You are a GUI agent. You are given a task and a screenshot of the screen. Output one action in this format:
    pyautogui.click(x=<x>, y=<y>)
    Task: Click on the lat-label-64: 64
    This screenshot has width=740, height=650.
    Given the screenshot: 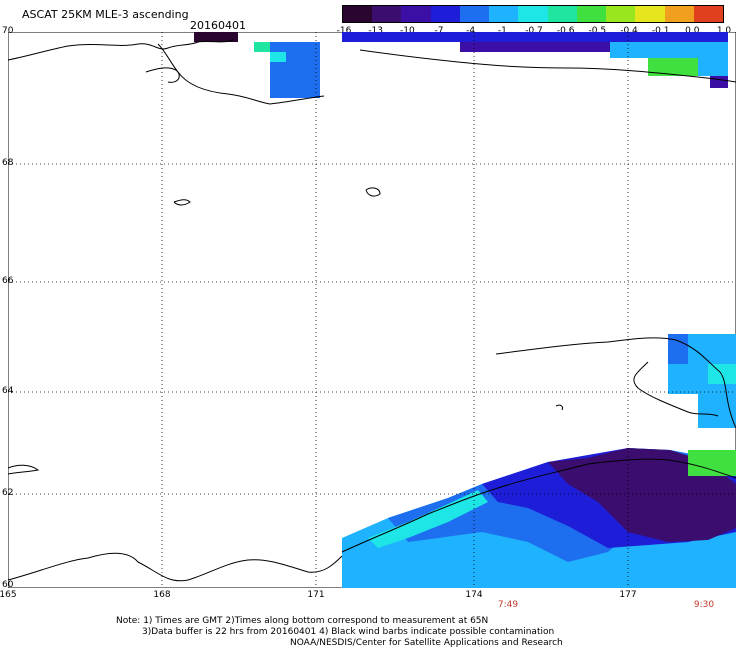 What is the action you would take?
    pyautogui.click(x=8, y=391)
    